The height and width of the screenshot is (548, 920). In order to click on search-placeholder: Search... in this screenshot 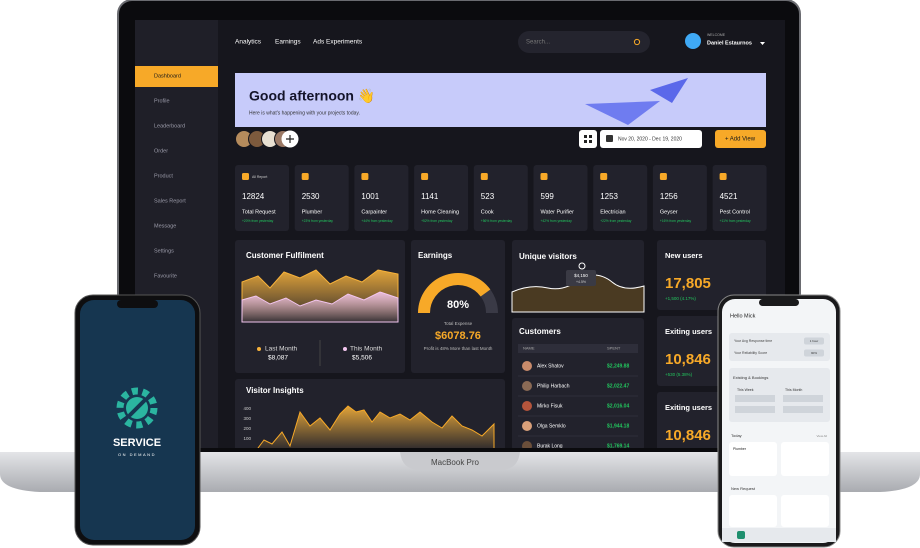, I will do `click(538, 43)`.